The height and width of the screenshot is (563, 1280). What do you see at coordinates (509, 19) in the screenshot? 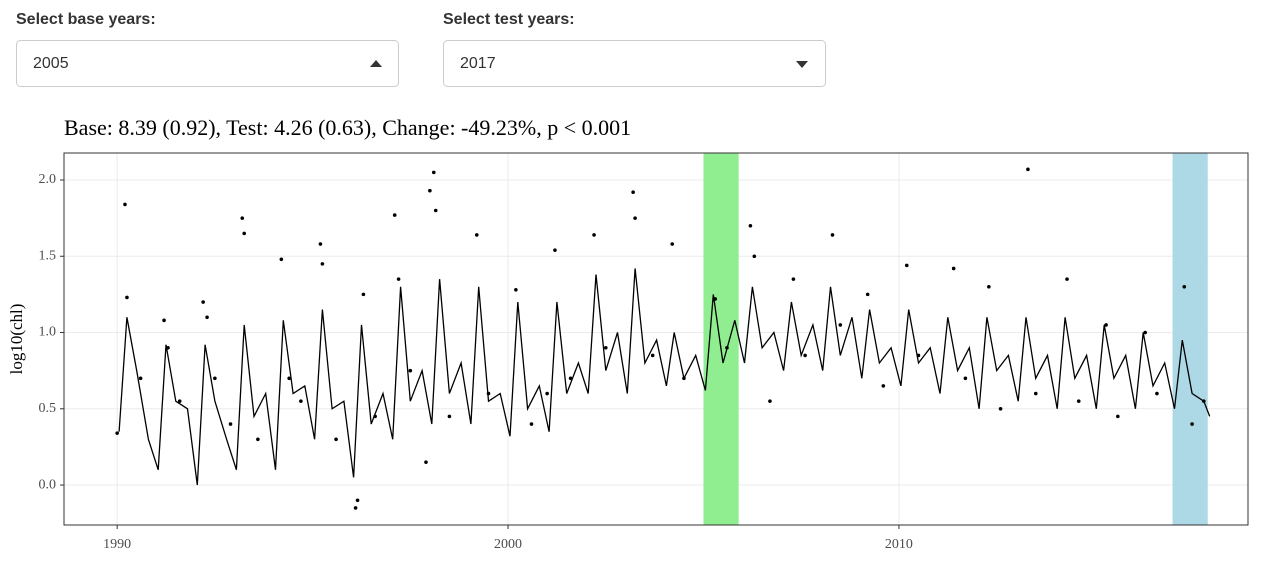
I see `test-label: Select test years:` at bounding box center [509, 19].